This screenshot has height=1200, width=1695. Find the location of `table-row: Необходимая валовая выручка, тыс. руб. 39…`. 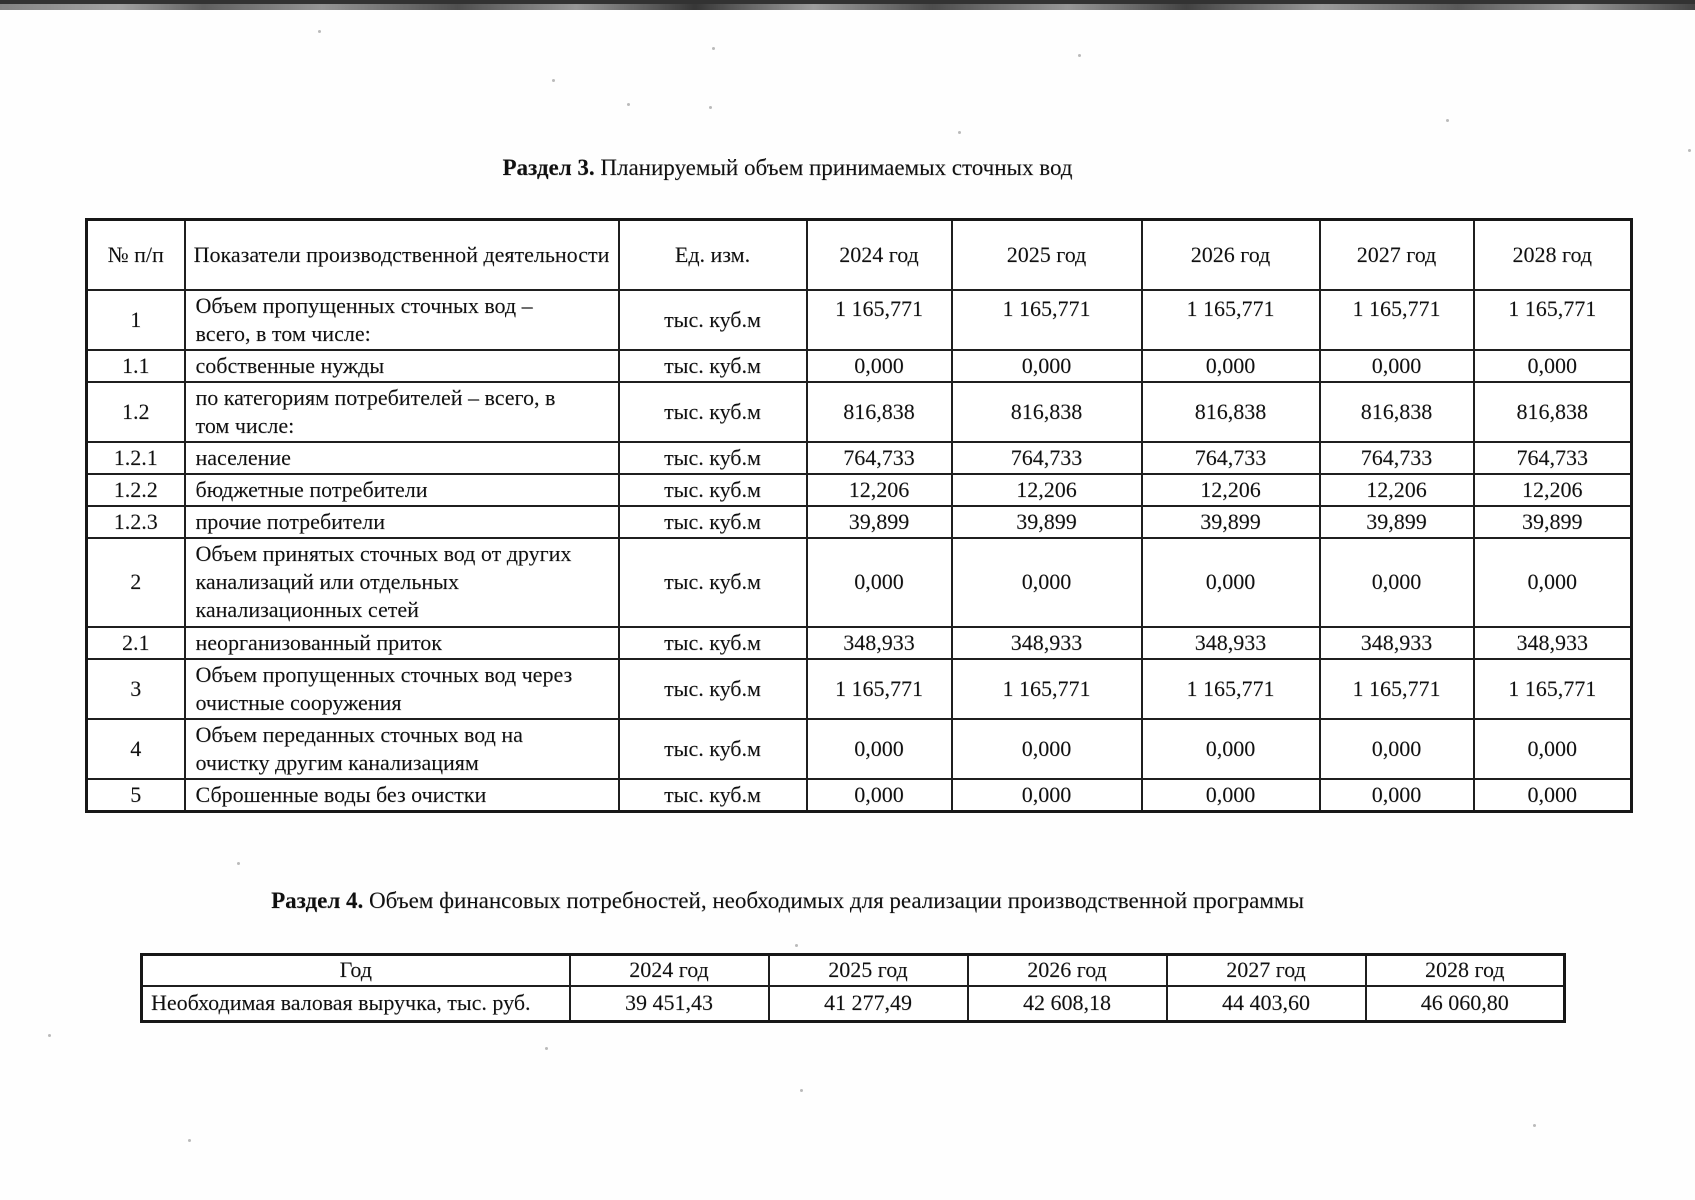

table-row: Необходимая валовая выручка, тыс. руб. 39… is located at coordinates (853, 1003).